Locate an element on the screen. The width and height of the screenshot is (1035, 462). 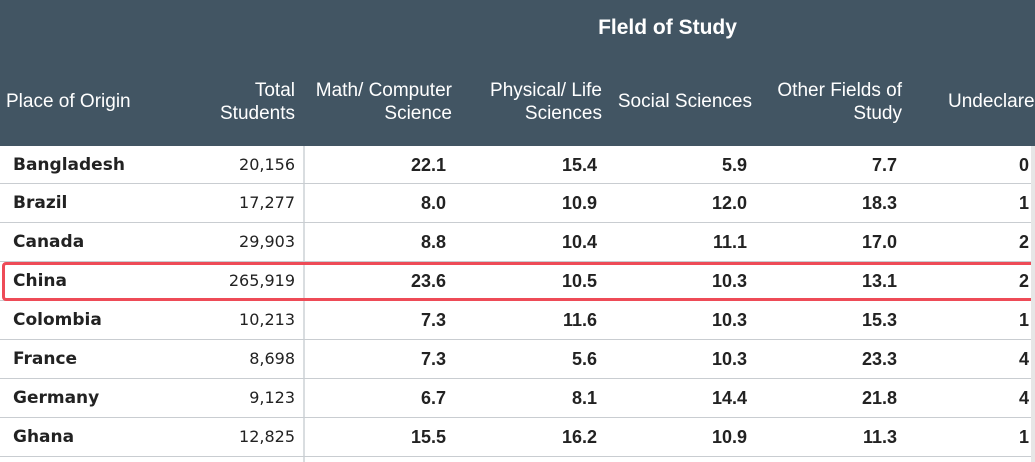
cell-other: 13.1 is located at coordinates (879, 281).